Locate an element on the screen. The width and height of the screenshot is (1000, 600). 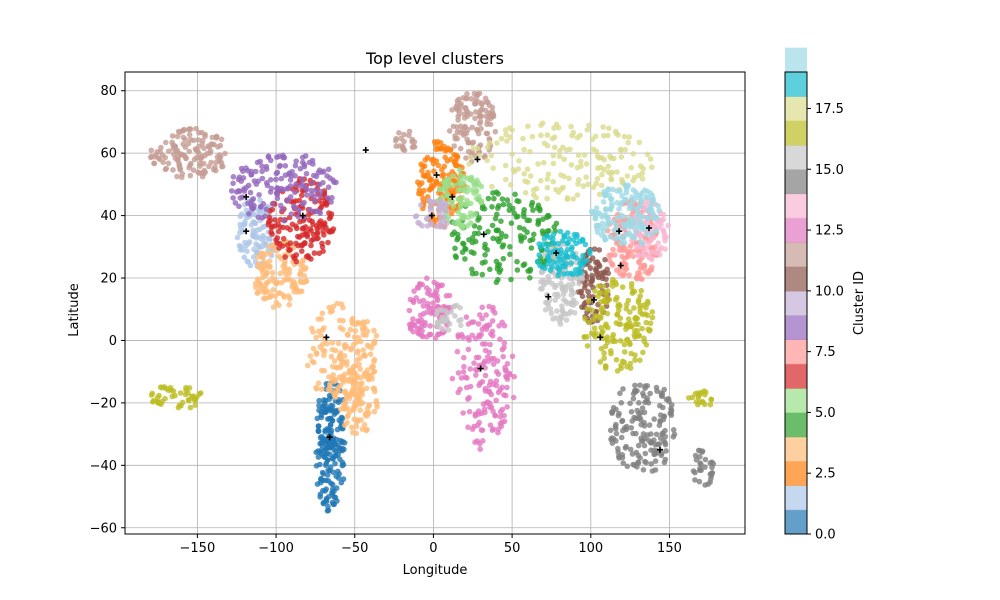
cluster-10-point is located at coordinates (590, 268).